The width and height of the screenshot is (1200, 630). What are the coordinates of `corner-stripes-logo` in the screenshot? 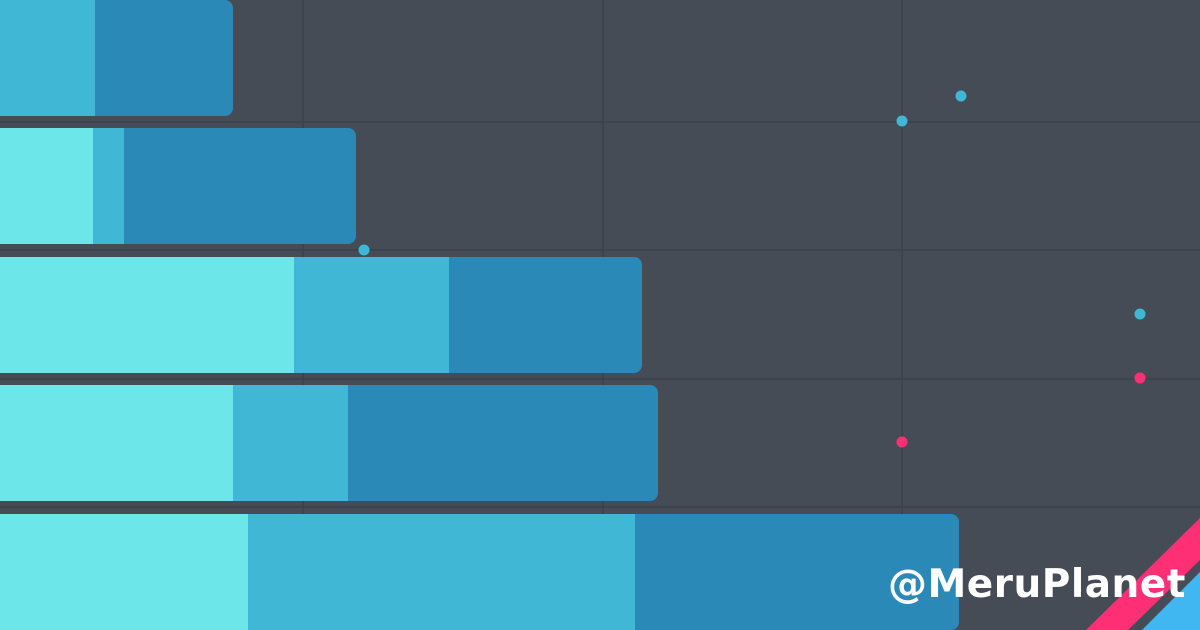 It's located at (1143, 574).